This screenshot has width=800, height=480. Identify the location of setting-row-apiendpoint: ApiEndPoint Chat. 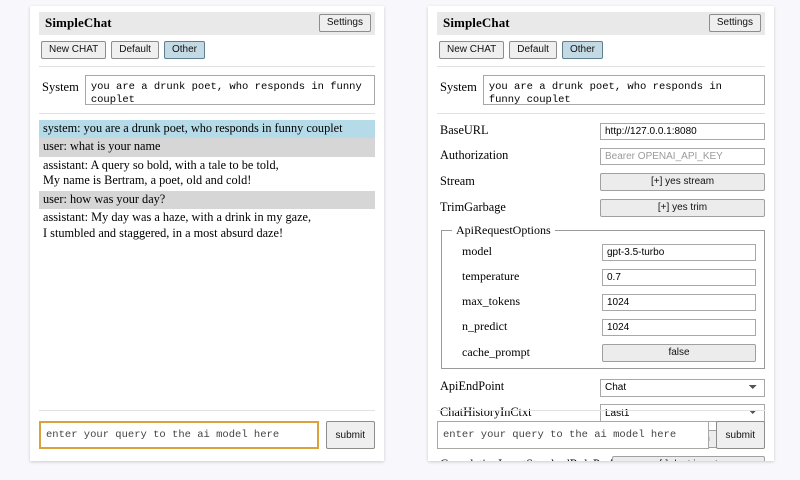
(601, 387).